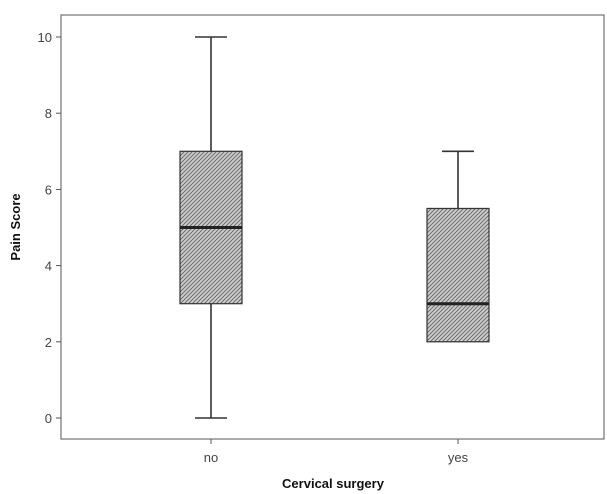 Image resolution: width=607 pixels, height=494 pixels. I want to click on box-no, so click(211, 227).